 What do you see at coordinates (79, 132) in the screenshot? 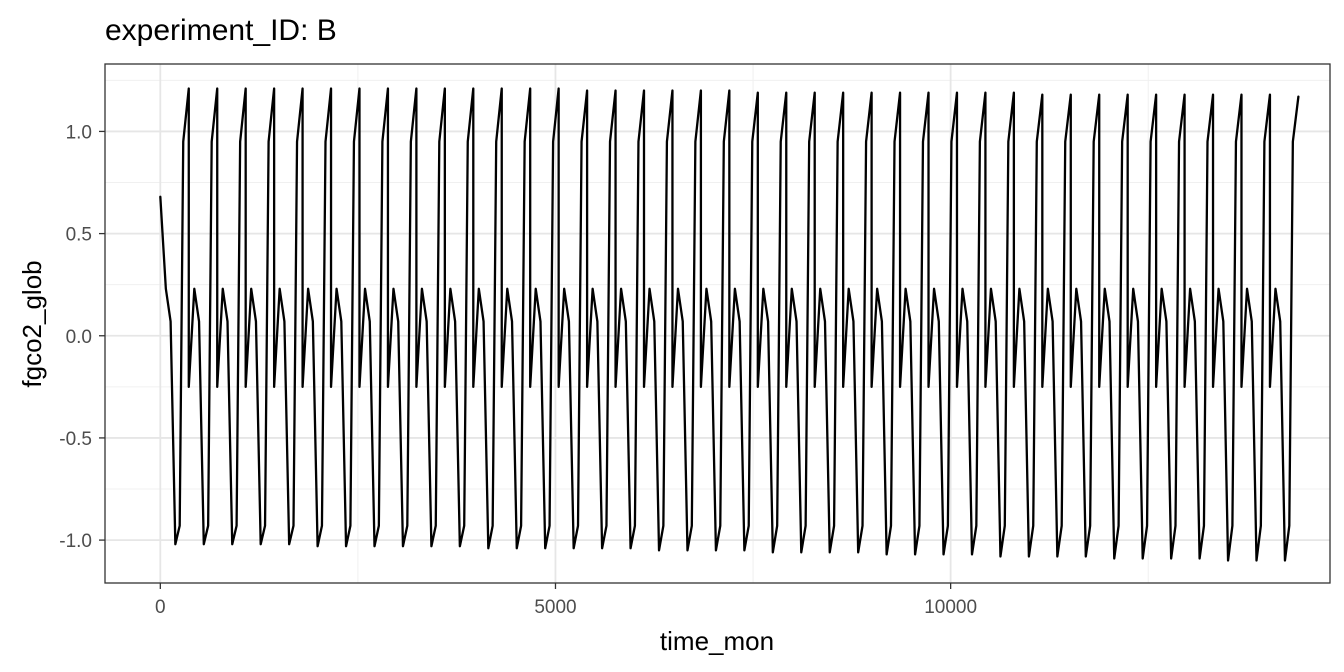
I see `y-tick-label: 1.0` at bounding box center [79, 132].